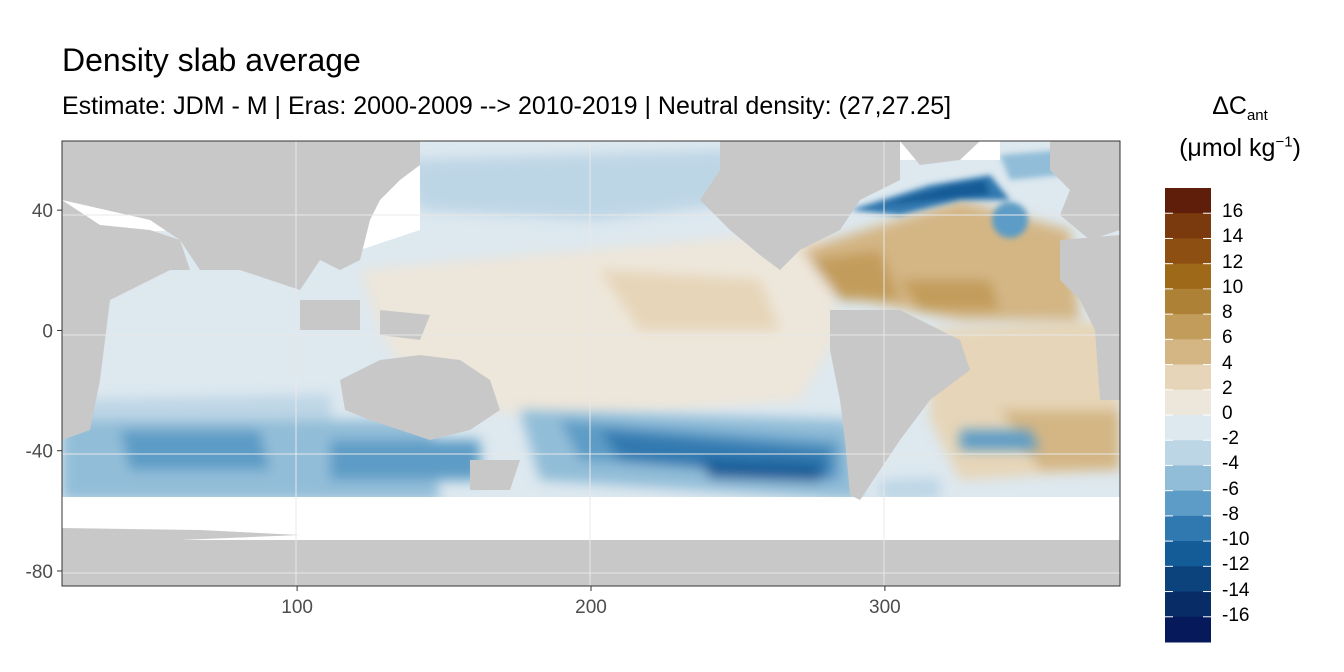 This screenshot has width=1344, height=672. I want to click on x-axis: 100 200 300, so click(591, 602).